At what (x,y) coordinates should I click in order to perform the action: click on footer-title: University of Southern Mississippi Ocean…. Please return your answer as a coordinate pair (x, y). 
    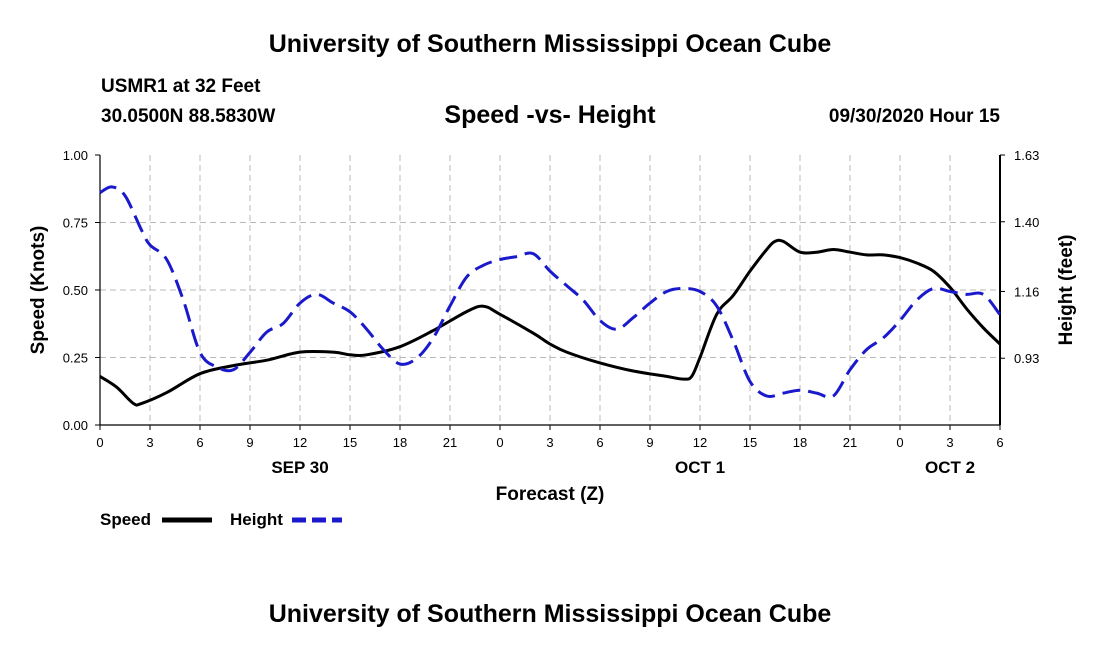
    Looking at the image, I should click on (550, 614).